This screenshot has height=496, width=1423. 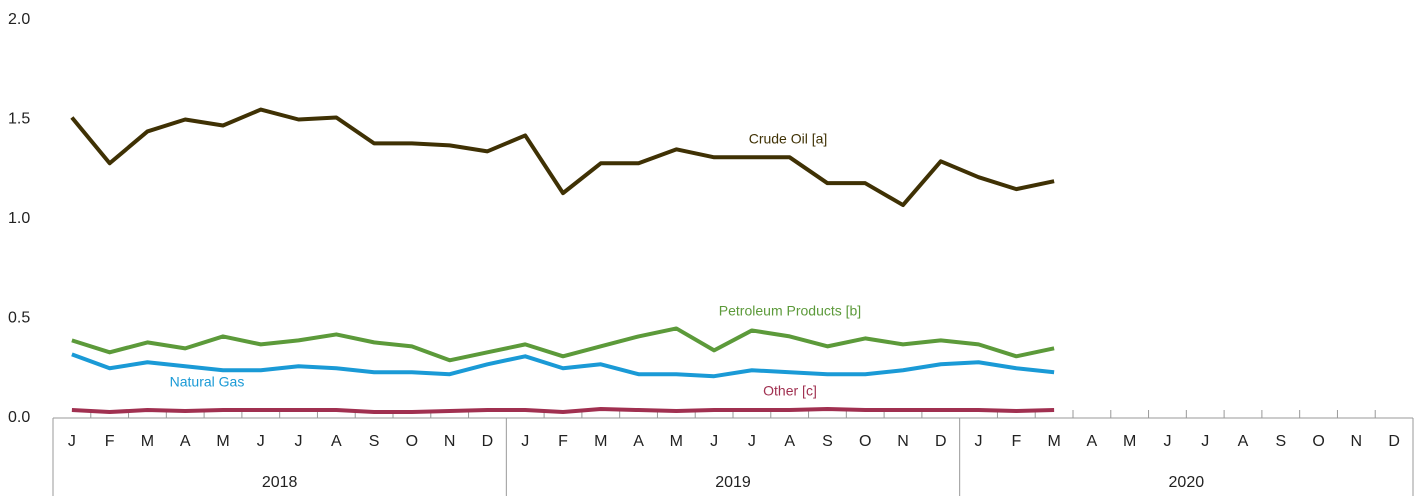 I want to click on year-label: 2020, so click(x=1187, y=482).